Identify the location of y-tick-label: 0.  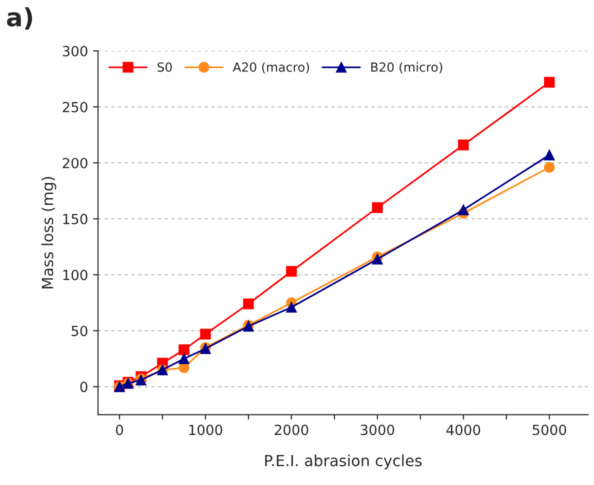
(84, 387).